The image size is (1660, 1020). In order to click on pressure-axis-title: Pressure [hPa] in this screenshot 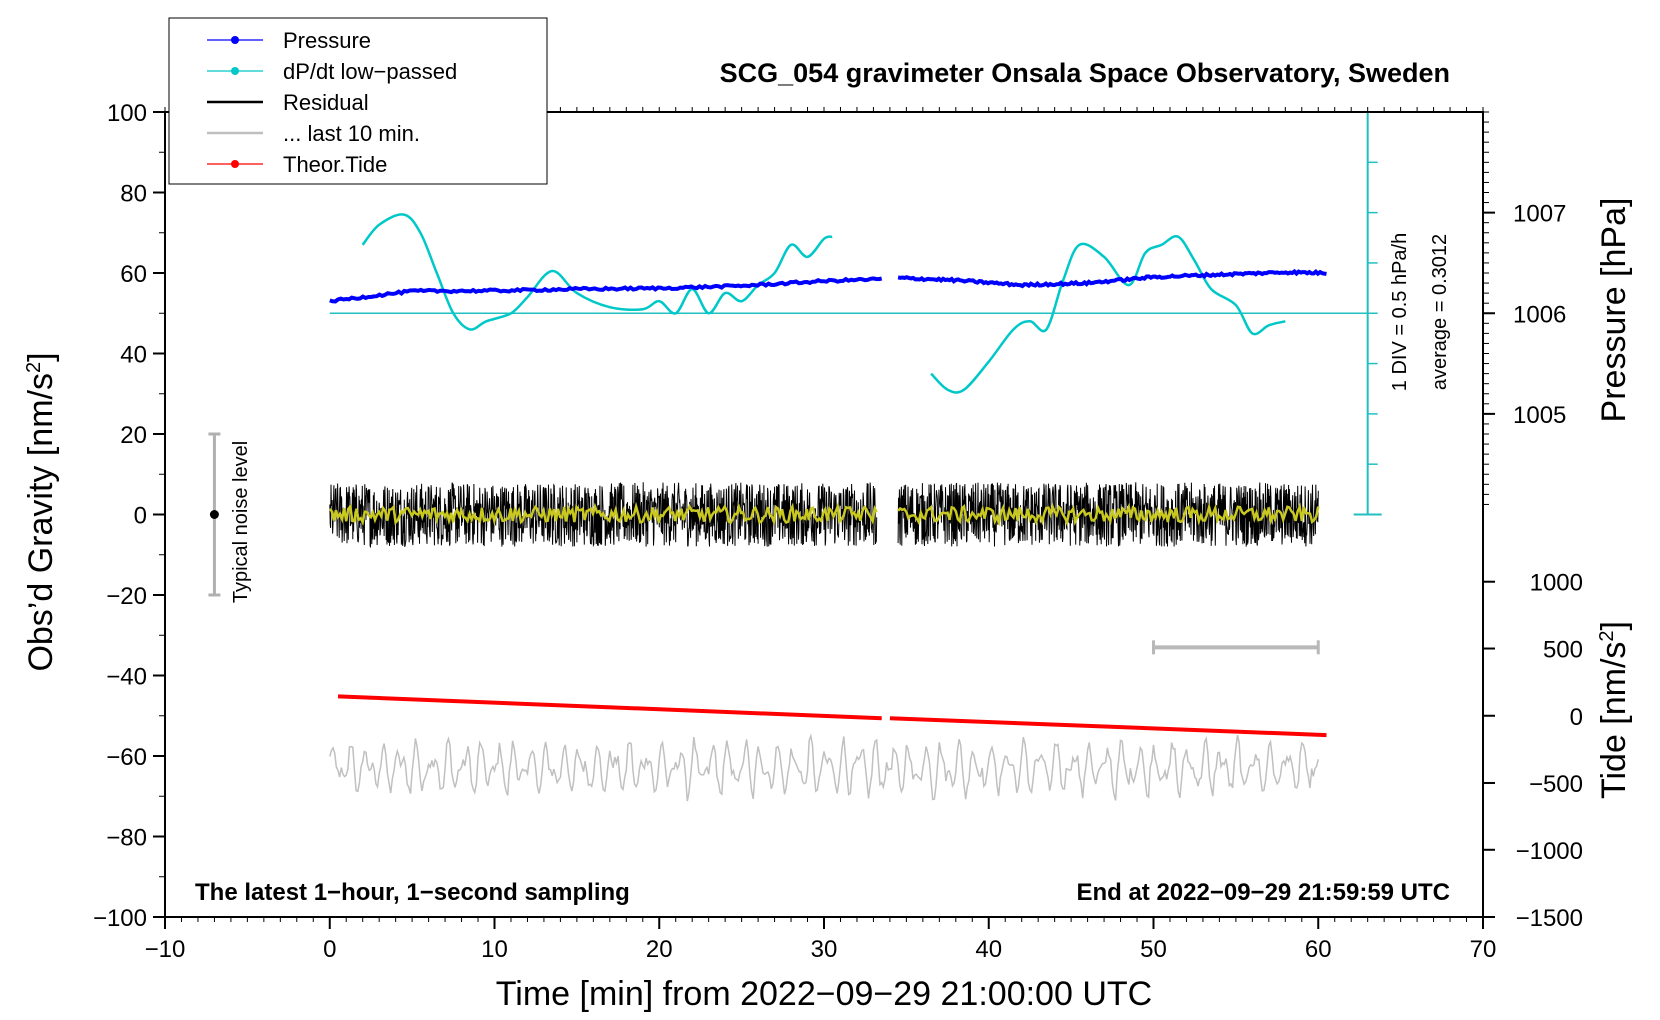, I will do `click(1614, 310)`.